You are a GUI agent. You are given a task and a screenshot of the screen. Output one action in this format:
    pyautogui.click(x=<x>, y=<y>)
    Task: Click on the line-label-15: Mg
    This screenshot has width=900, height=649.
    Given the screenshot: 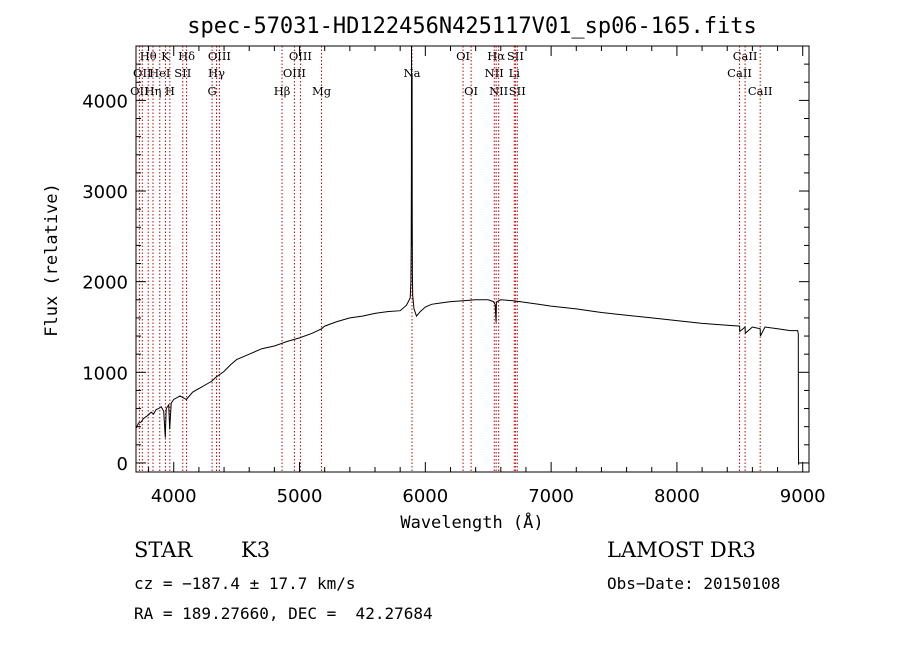 What is the action you would take?
    pyautogui.click(x=322, y=91)
    